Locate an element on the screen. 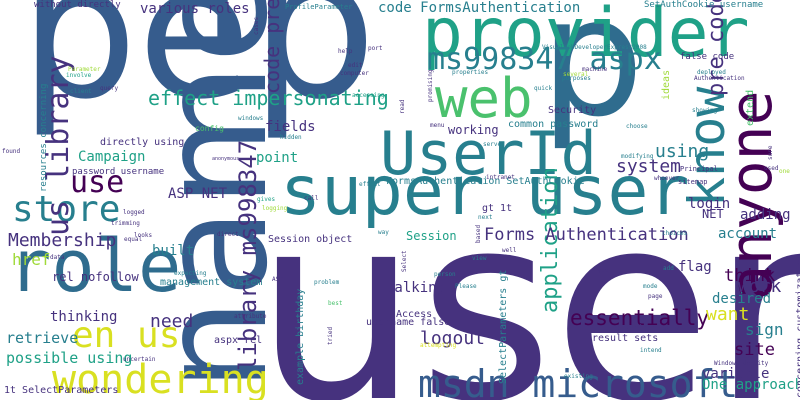  word: NET is located at coordinates (713, 214).